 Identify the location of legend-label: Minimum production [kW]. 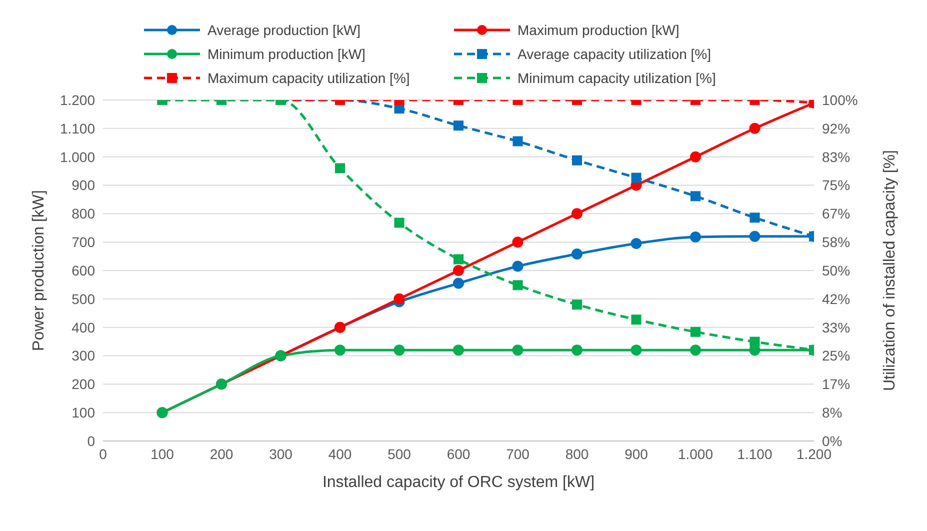
(287, 54).